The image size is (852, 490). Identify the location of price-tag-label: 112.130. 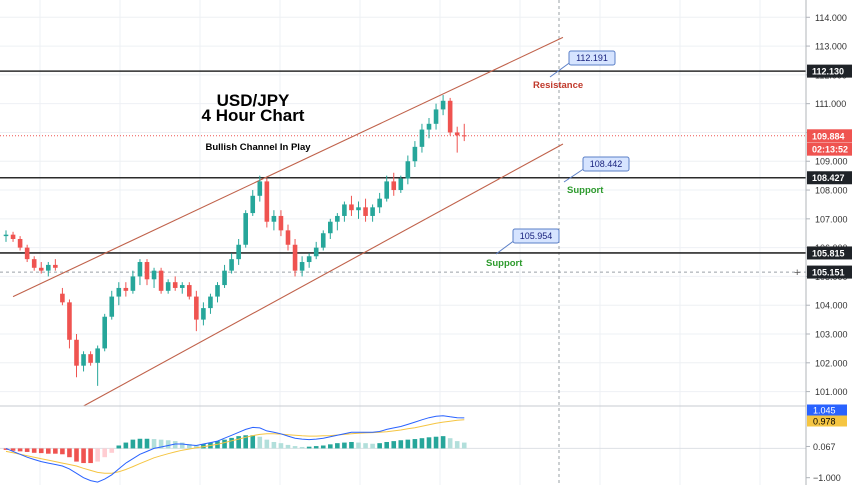
(828, 72).